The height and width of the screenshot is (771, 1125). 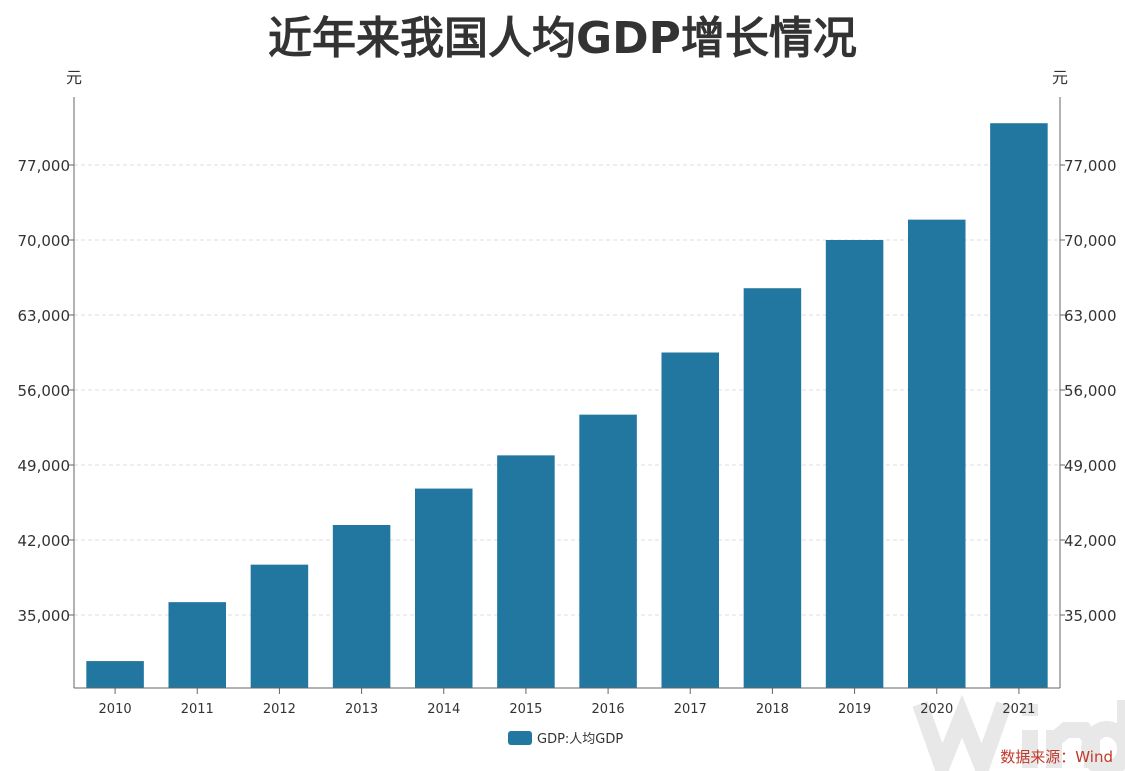 What do you see at coordinates (279, 709) in the screenshot?
I see `x-tick-label: 2012` at bounding box center [279, 709].